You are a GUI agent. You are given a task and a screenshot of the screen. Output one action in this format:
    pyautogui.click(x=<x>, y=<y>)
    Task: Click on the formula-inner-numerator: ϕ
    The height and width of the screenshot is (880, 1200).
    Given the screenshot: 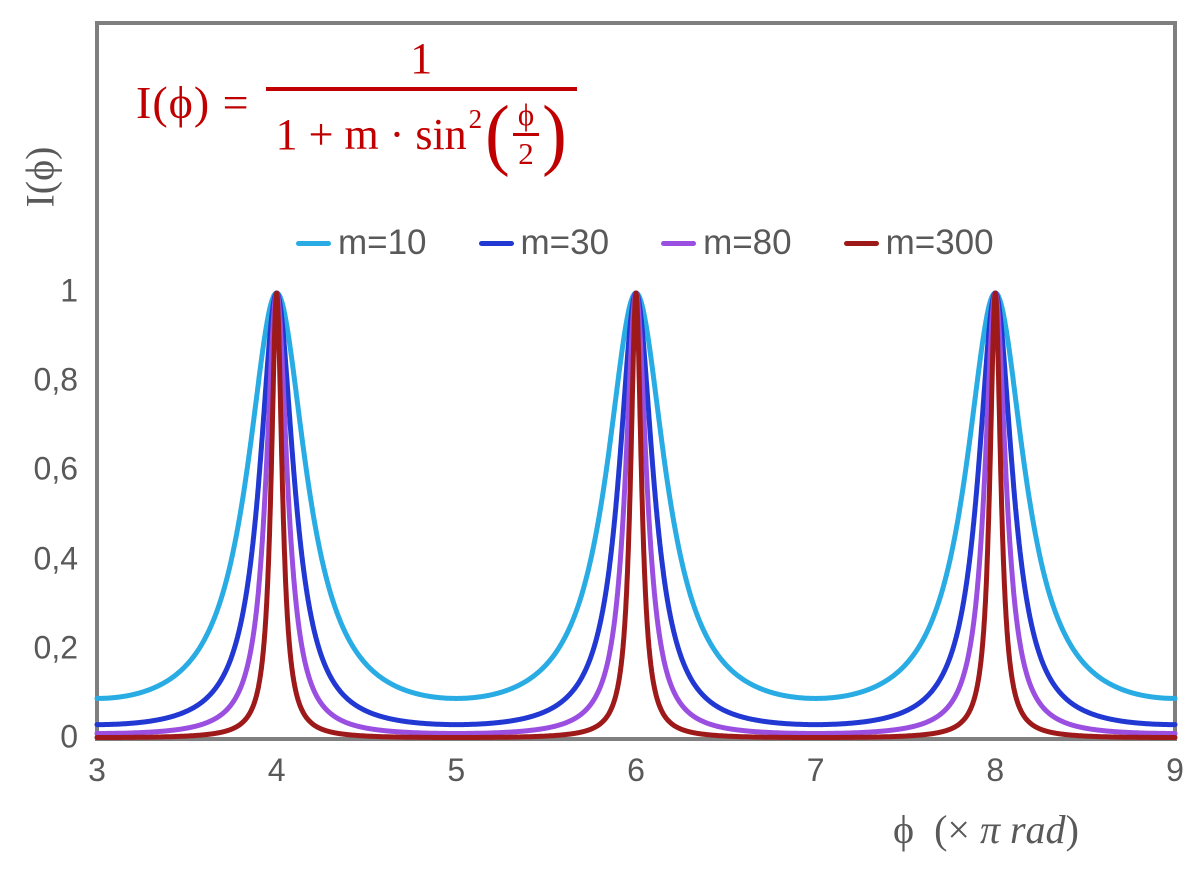 What is the action you would take?
    pyautogui.click(x=526, y=117)
    